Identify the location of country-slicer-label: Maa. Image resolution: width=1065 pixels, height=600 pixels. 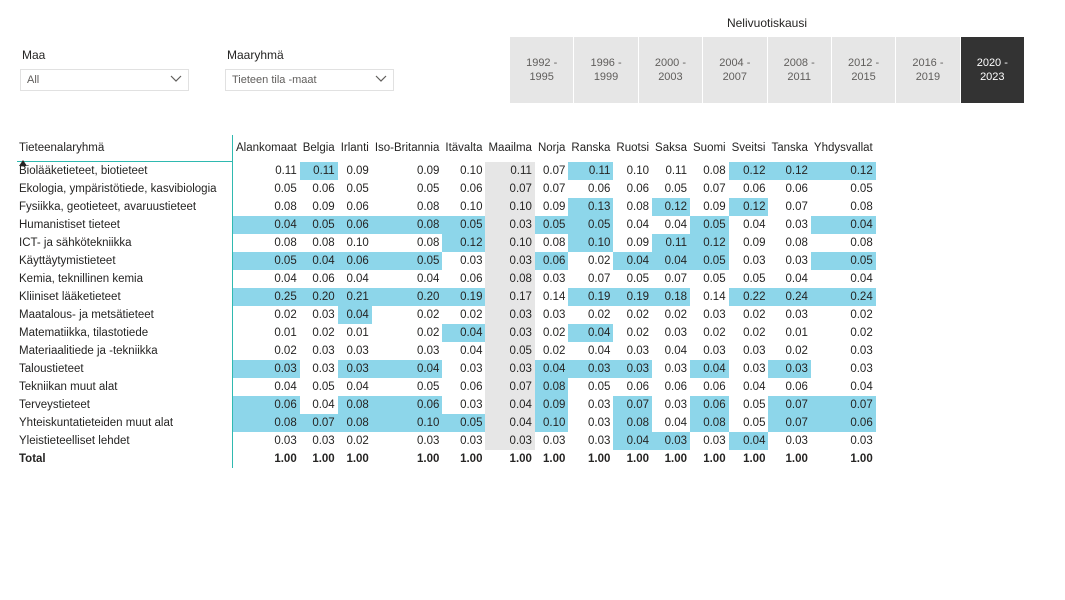
(34, 55).